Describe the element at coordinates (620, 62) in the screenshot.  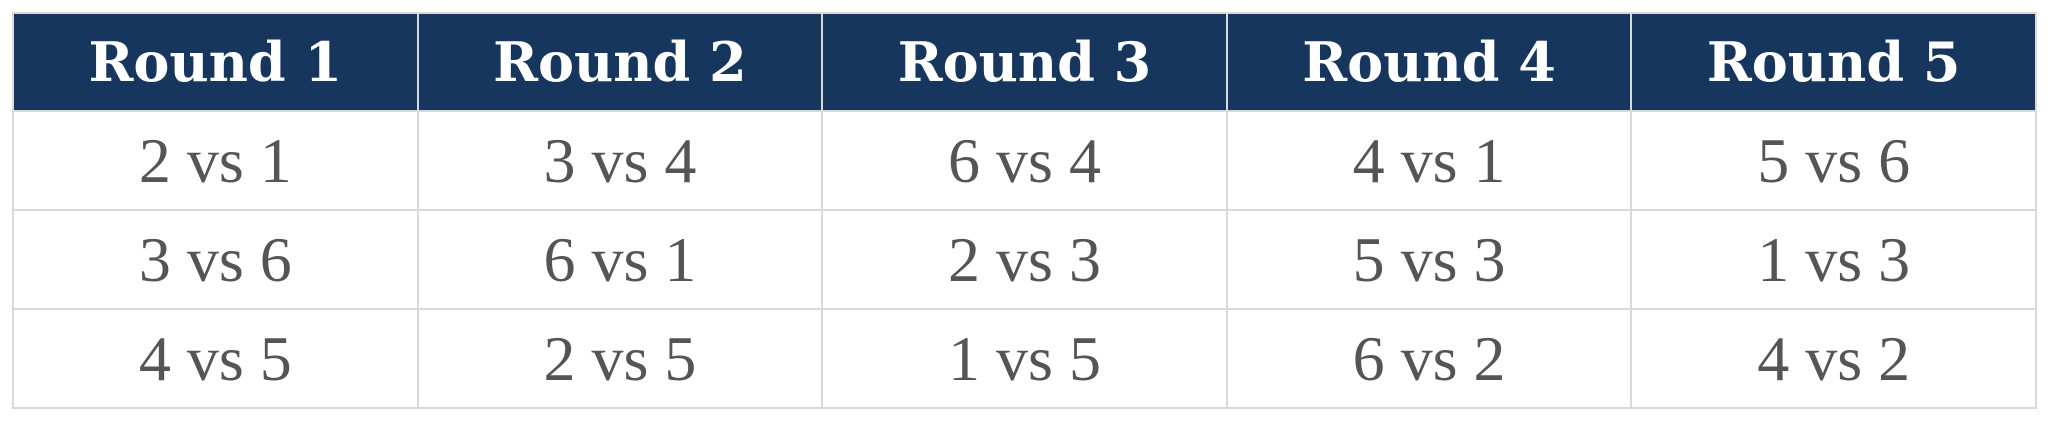
I see `header-round-2: Round 2` at that location.